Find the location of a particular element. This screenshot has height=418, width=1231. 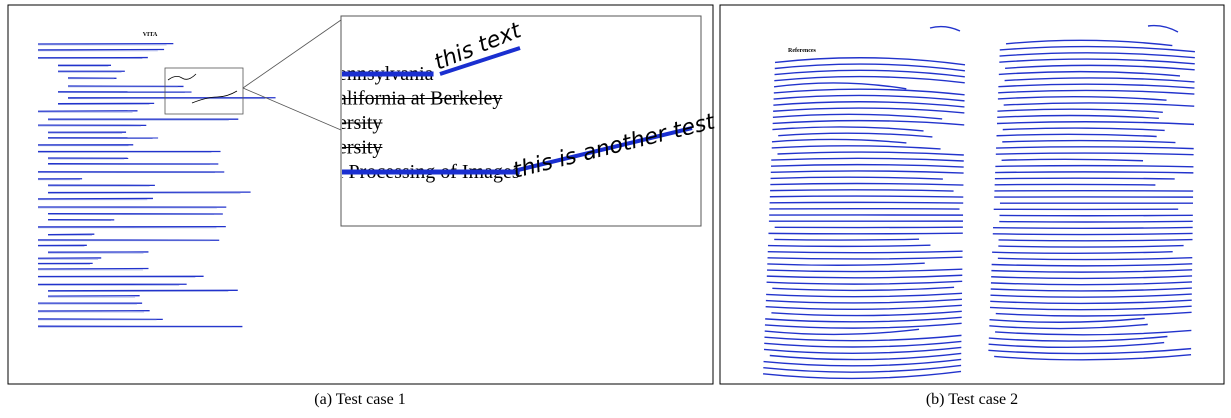

page-title: VITA is located at coordinates (150, 35).